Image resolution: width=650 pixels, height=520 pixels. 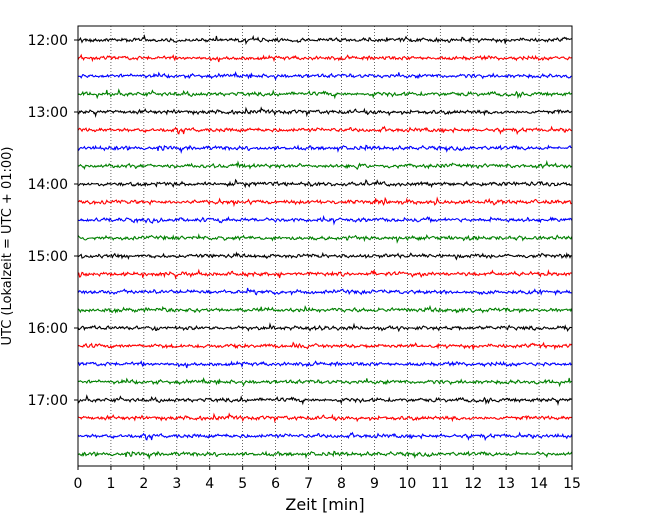 I want to click on y-tick-label-5: 17:00, so click(x=48, y=401).